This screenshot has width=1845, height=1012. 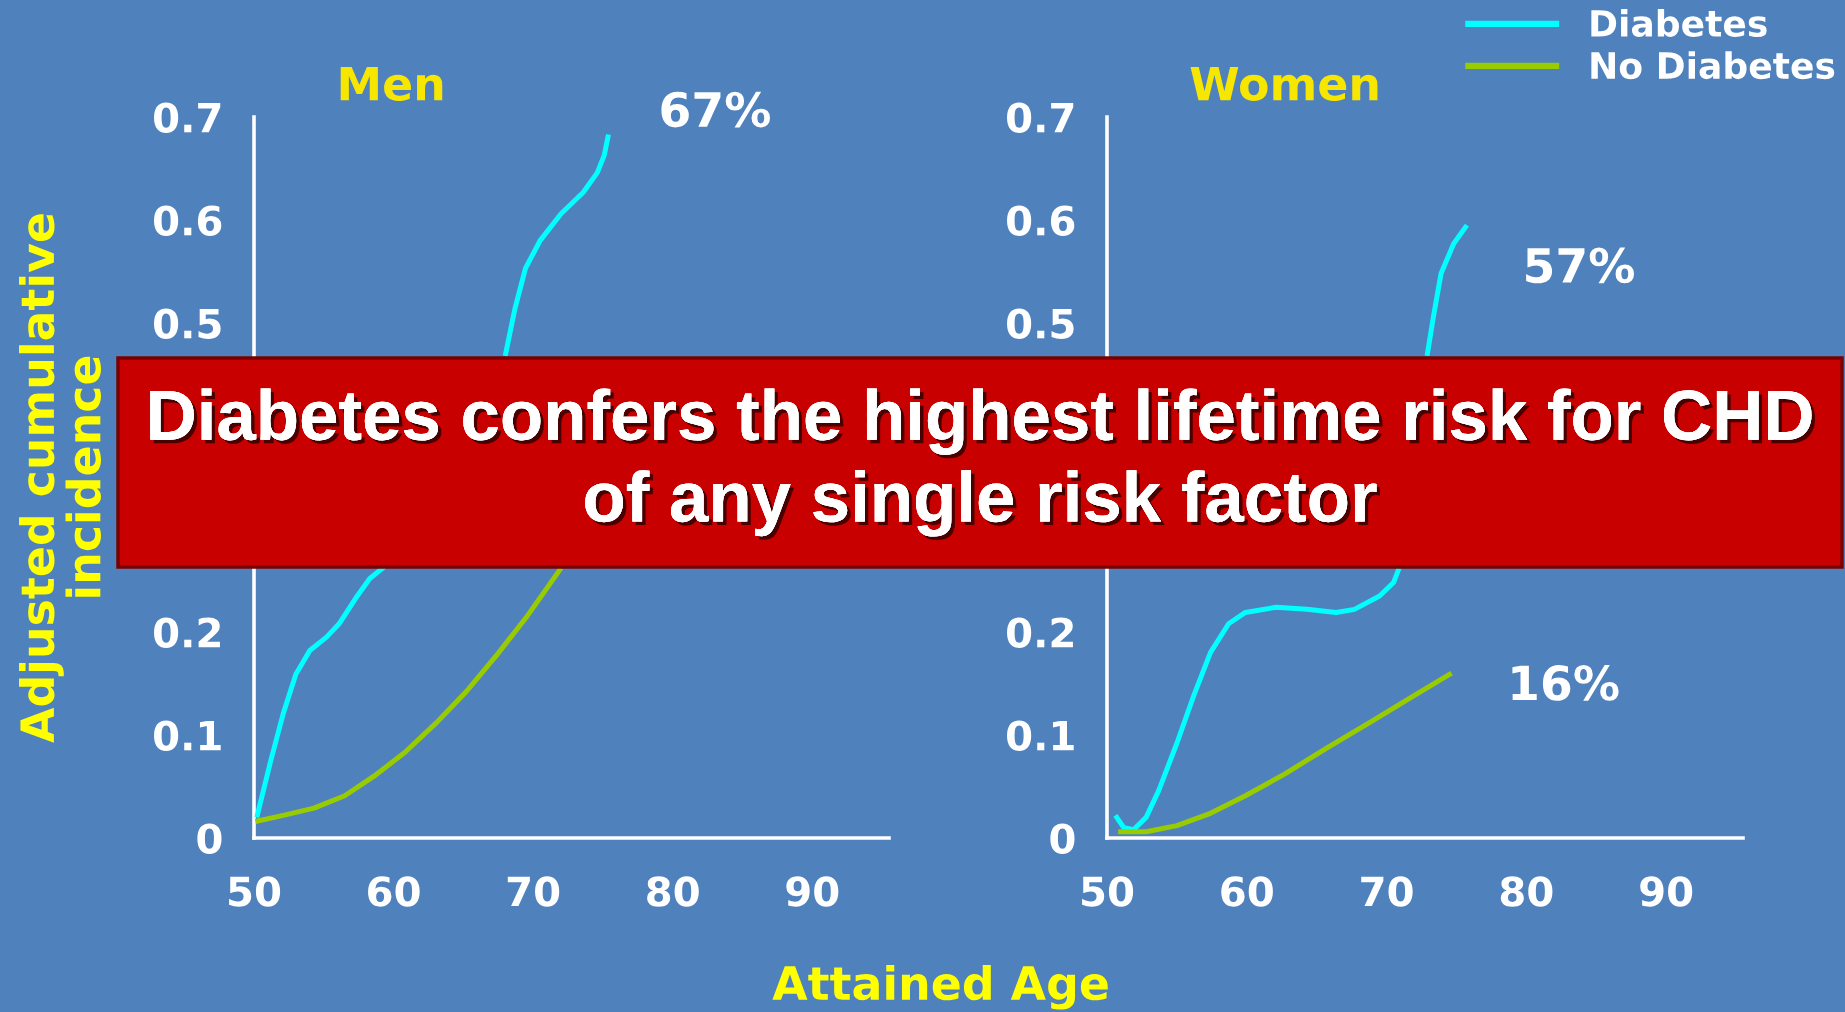 I want to click on chart-title: Women, so click(x=1284, y=83).